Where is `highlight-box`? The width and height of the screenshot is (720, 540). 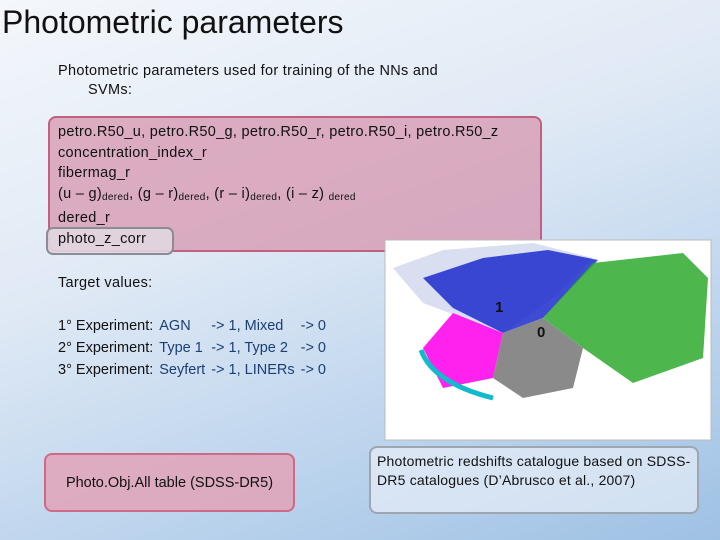
highlight-box is located at coordinates (110, 241).